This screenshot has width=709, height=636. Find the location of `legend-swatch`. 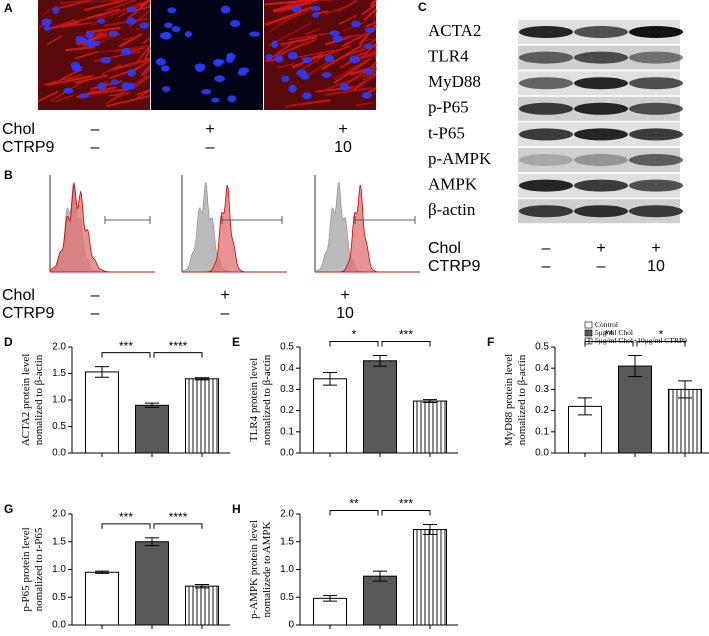

legend-swatch is located at coordinates (588, 325).